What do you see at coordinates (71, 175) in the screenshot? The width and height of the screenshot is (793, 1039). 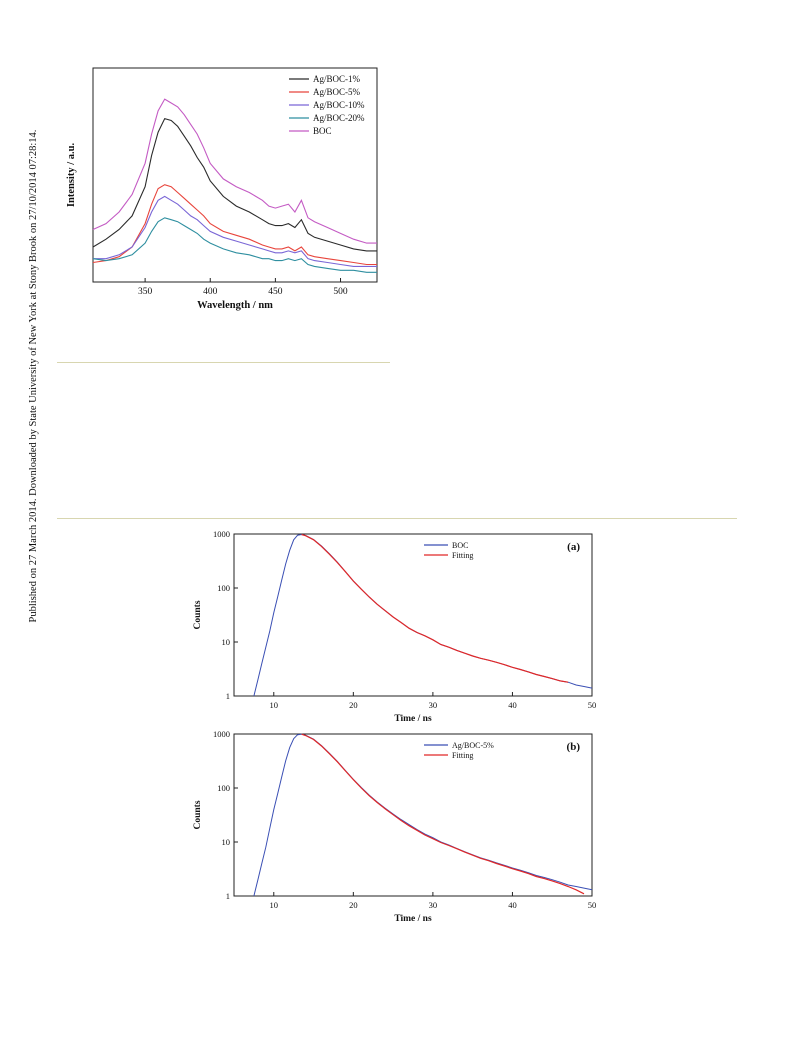 I see `y-axis-label: Intensity / a.u.` at bounding box center [71, 175].